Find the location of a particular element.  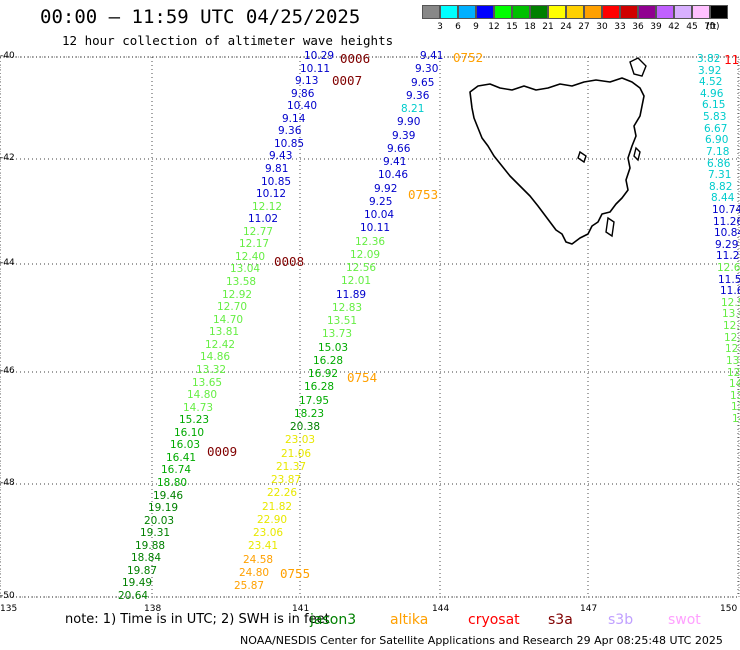

wave-height-value: 6.90 is located at coordinates (717, 140).